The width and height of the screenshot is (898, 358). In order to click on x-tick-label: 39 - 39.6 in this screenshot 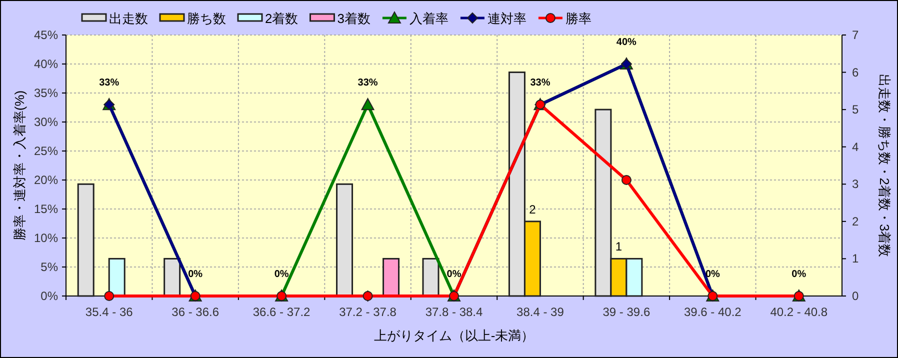, I will do `click(626, 312)`.